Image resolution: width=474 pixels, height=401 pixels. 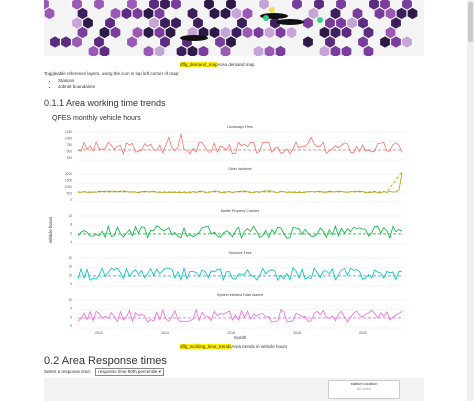 I want to click on response-time-select: response time 90th percentile ▾, so click(x=129, y=372).